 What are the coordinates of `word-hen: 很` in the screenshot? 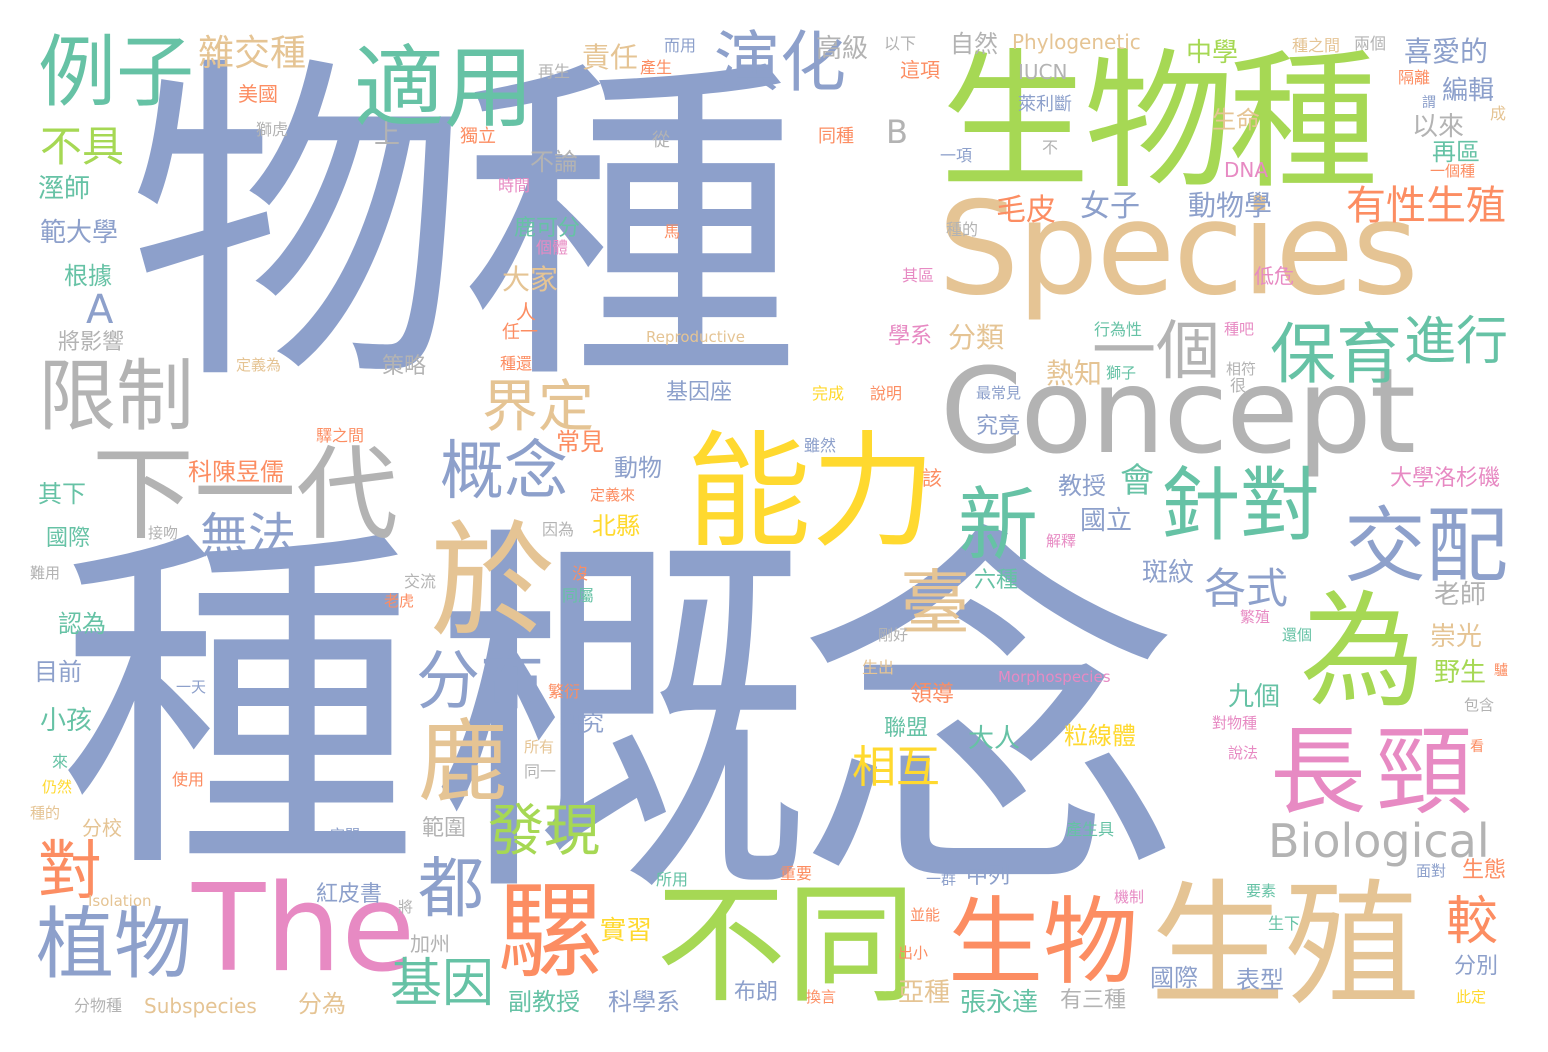 It's located at (1238, 385).